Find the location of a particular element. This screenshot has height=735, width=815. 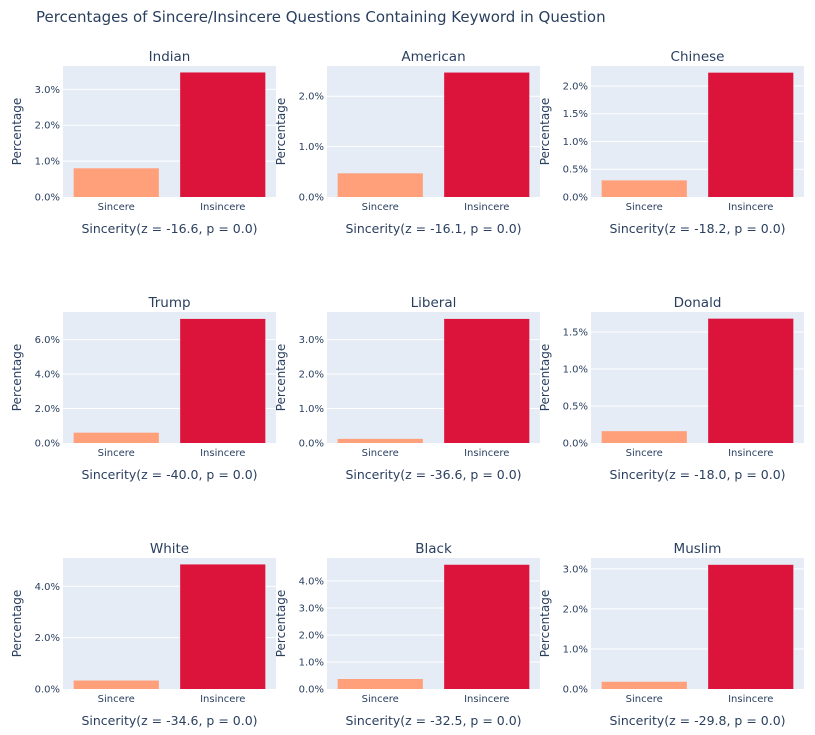

x-axis-title: Sincerity(z = -29.8, p = 0.0) is located at coordinates (697, 720).